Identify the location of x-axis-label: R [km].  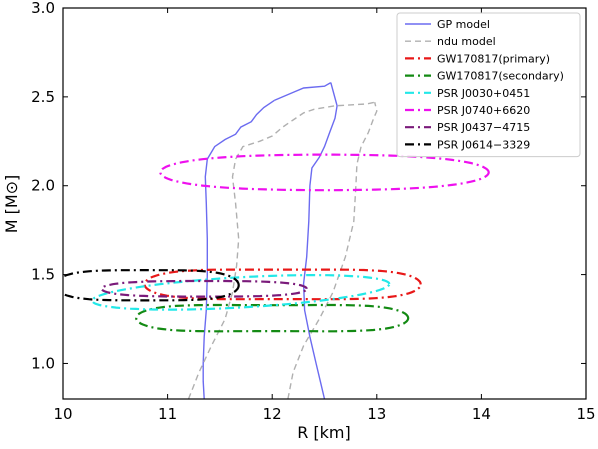
(324, 432).